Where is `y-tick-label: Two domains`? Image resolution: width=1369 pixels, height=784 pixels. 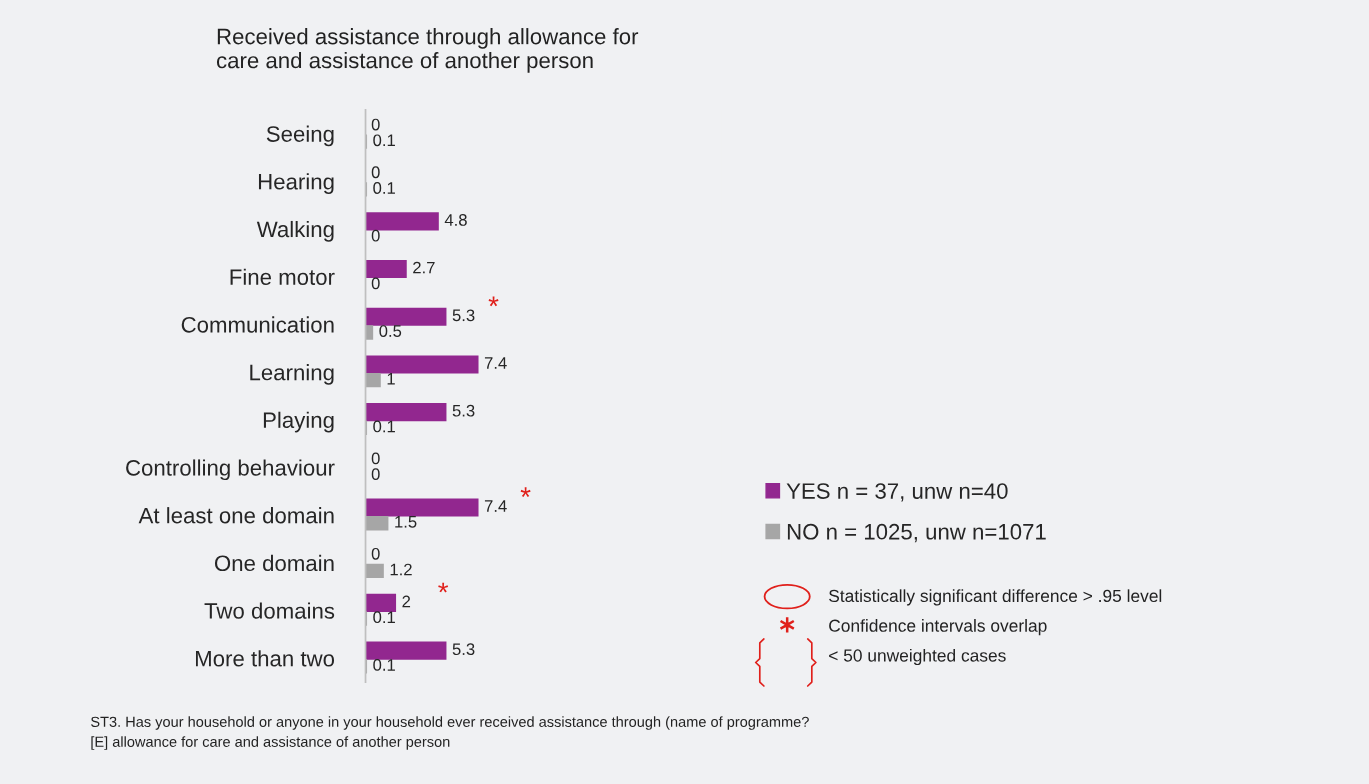 y-tick-label: Two domains is located at coordinates (269, 610).